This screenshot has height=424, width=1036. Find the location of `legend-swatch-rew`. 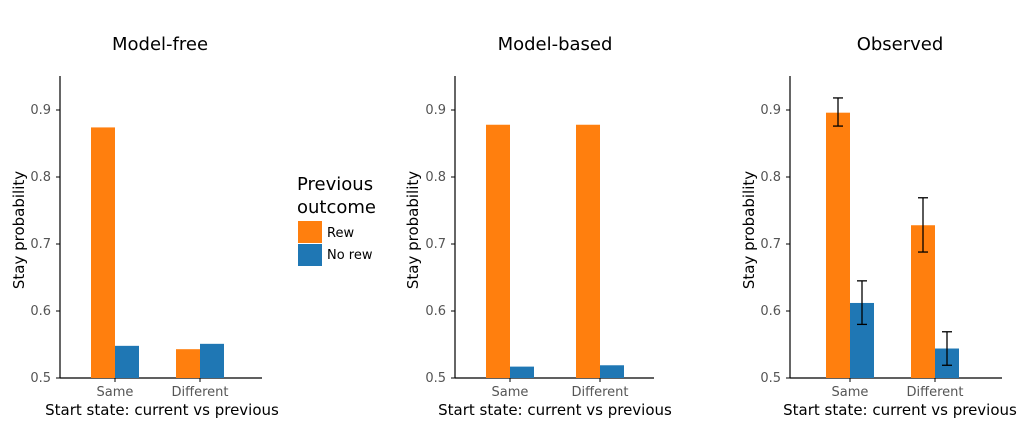

legend-swatch-rew is located at coordinates (310, 232).